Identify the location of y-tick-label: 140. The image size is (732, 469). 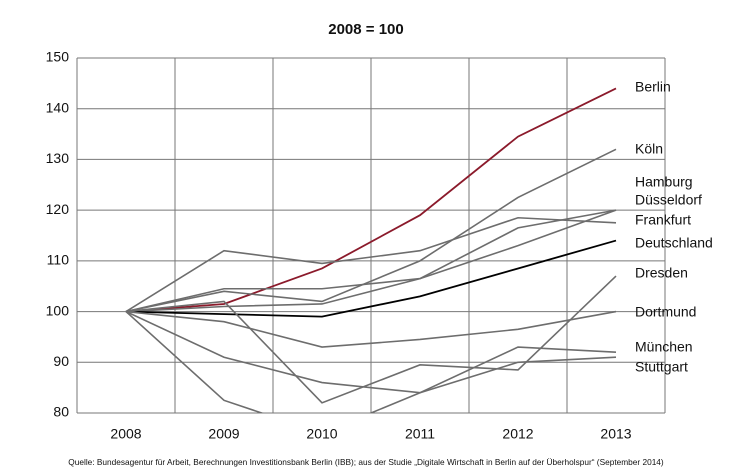
(58, 107).